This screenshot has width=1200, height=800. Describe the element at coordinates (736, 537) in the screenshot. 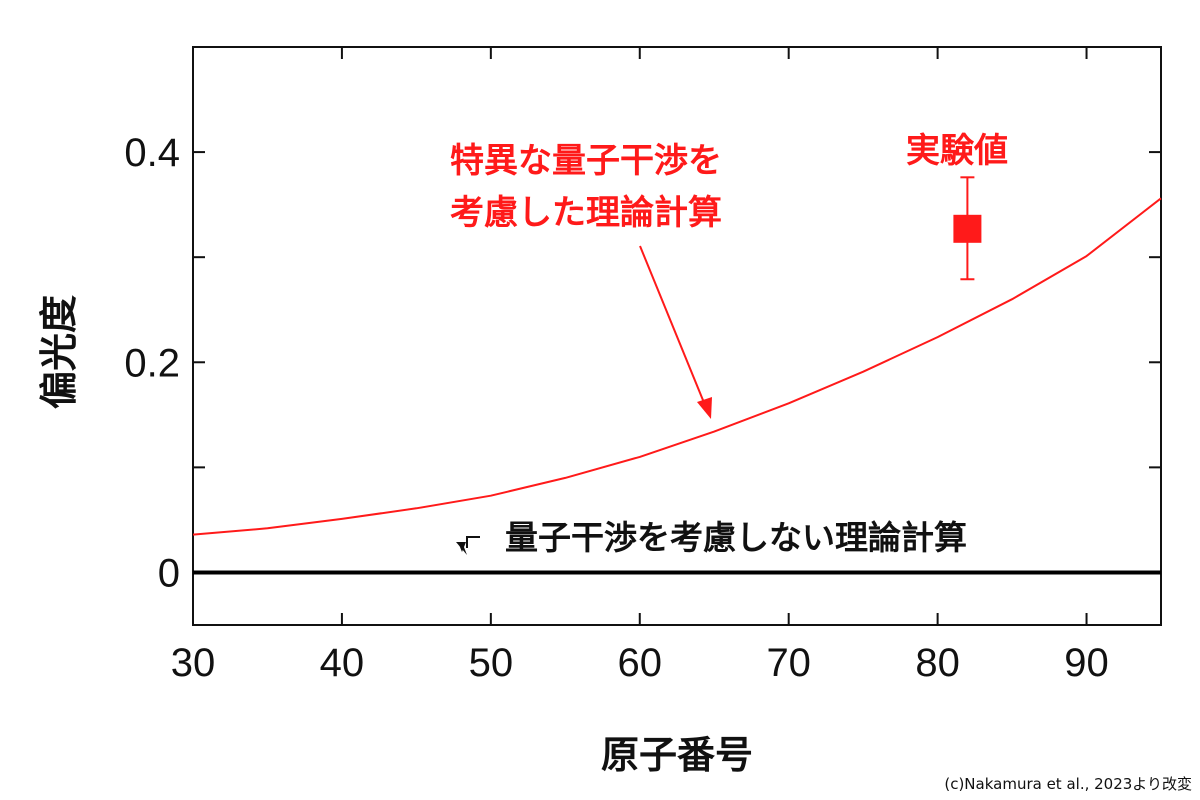

I see `annotation-no-interference: 量子干渉を考慮しない理論計算` at that location.